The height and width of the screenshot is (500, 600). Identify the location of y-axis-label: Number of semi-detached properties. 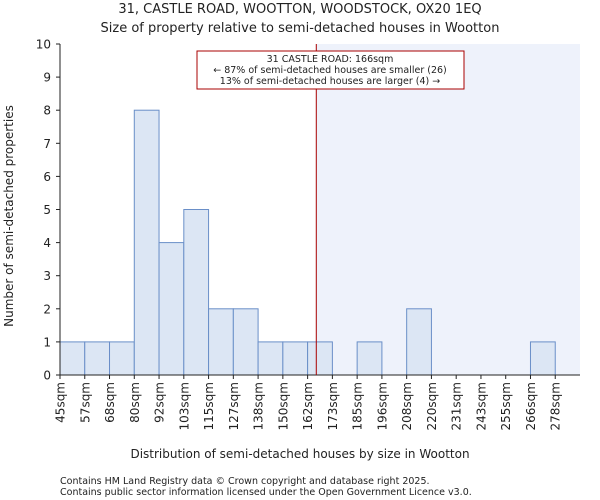
(9, 216).